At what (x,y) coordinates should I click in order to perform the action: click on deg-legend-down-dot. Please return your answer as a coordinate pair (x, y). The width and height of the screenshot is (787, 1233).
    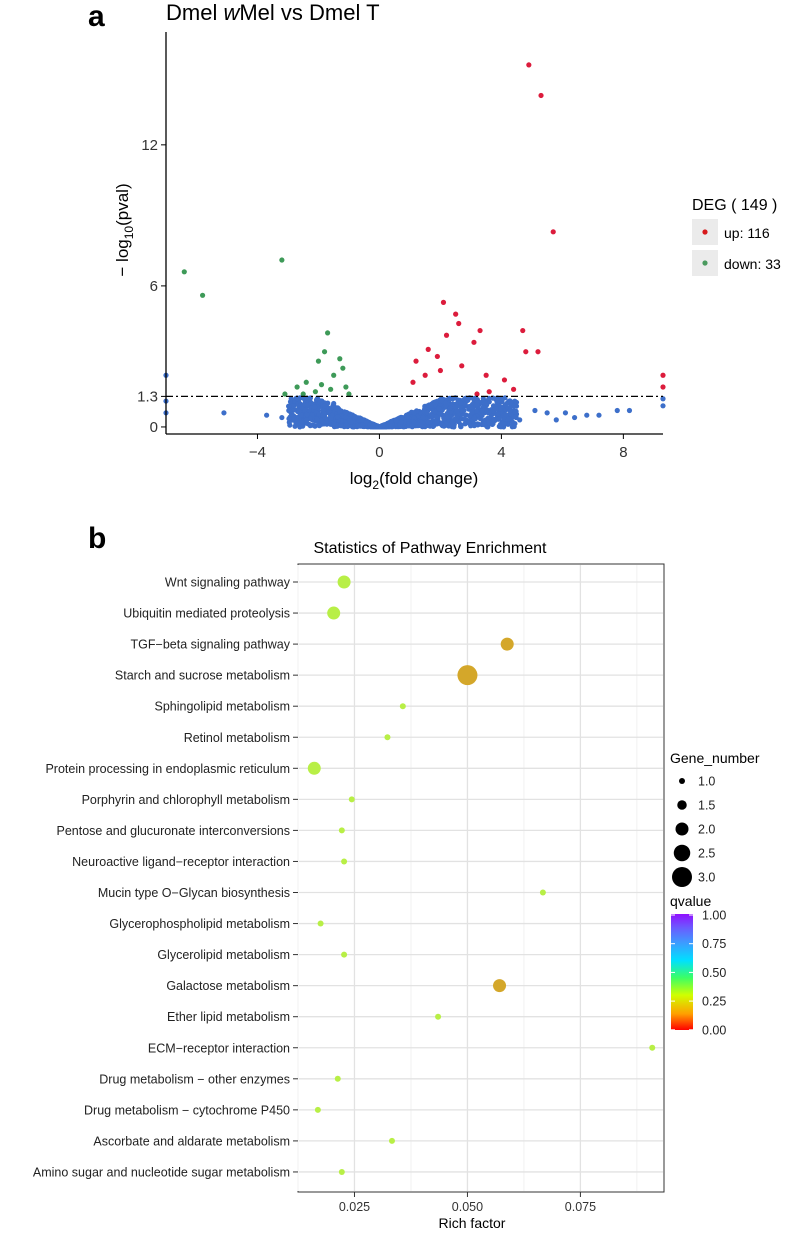
    Looking at the image, I should click on (705, 263).